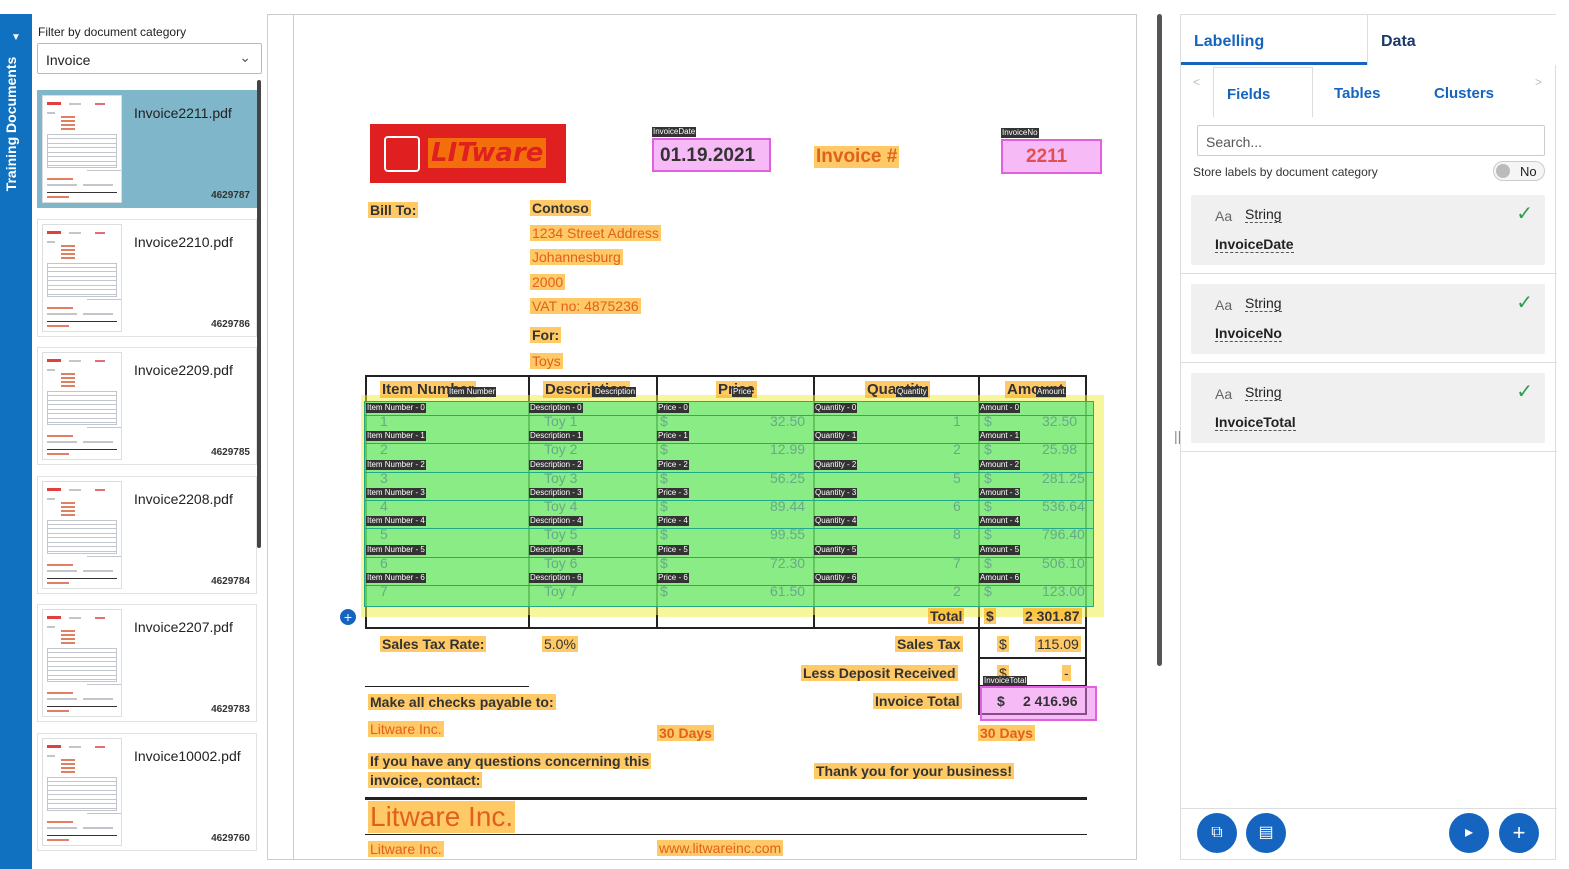 This screenshot has width=1569, height=869. I want to click on row-item: 5, so click(384, 534).